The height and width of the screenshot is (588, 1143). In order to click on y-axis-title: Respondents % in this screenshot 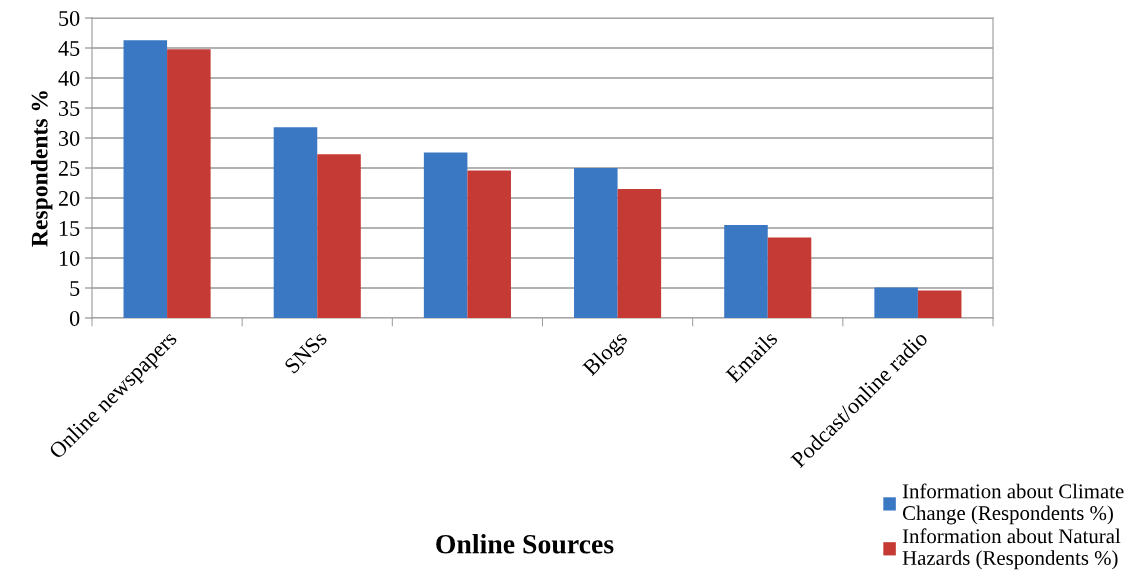, I will do `click(42, 169)`.